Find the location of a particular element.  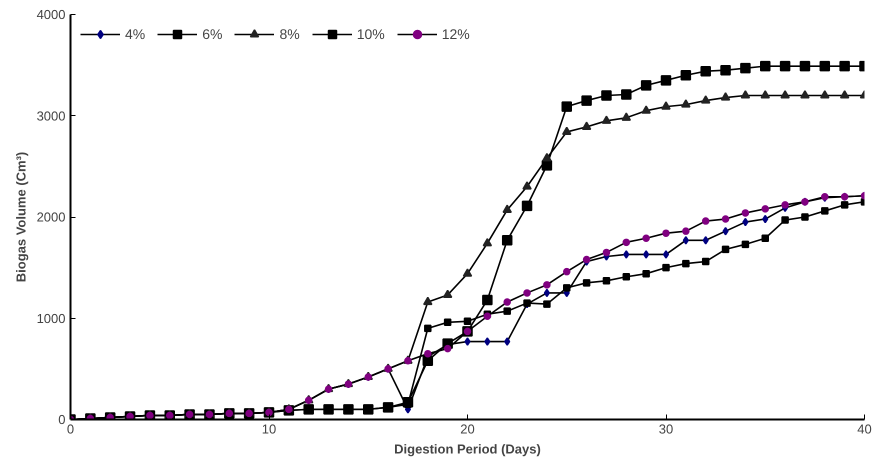

x-tick-label: 10 is located at coordinates (269, 429).